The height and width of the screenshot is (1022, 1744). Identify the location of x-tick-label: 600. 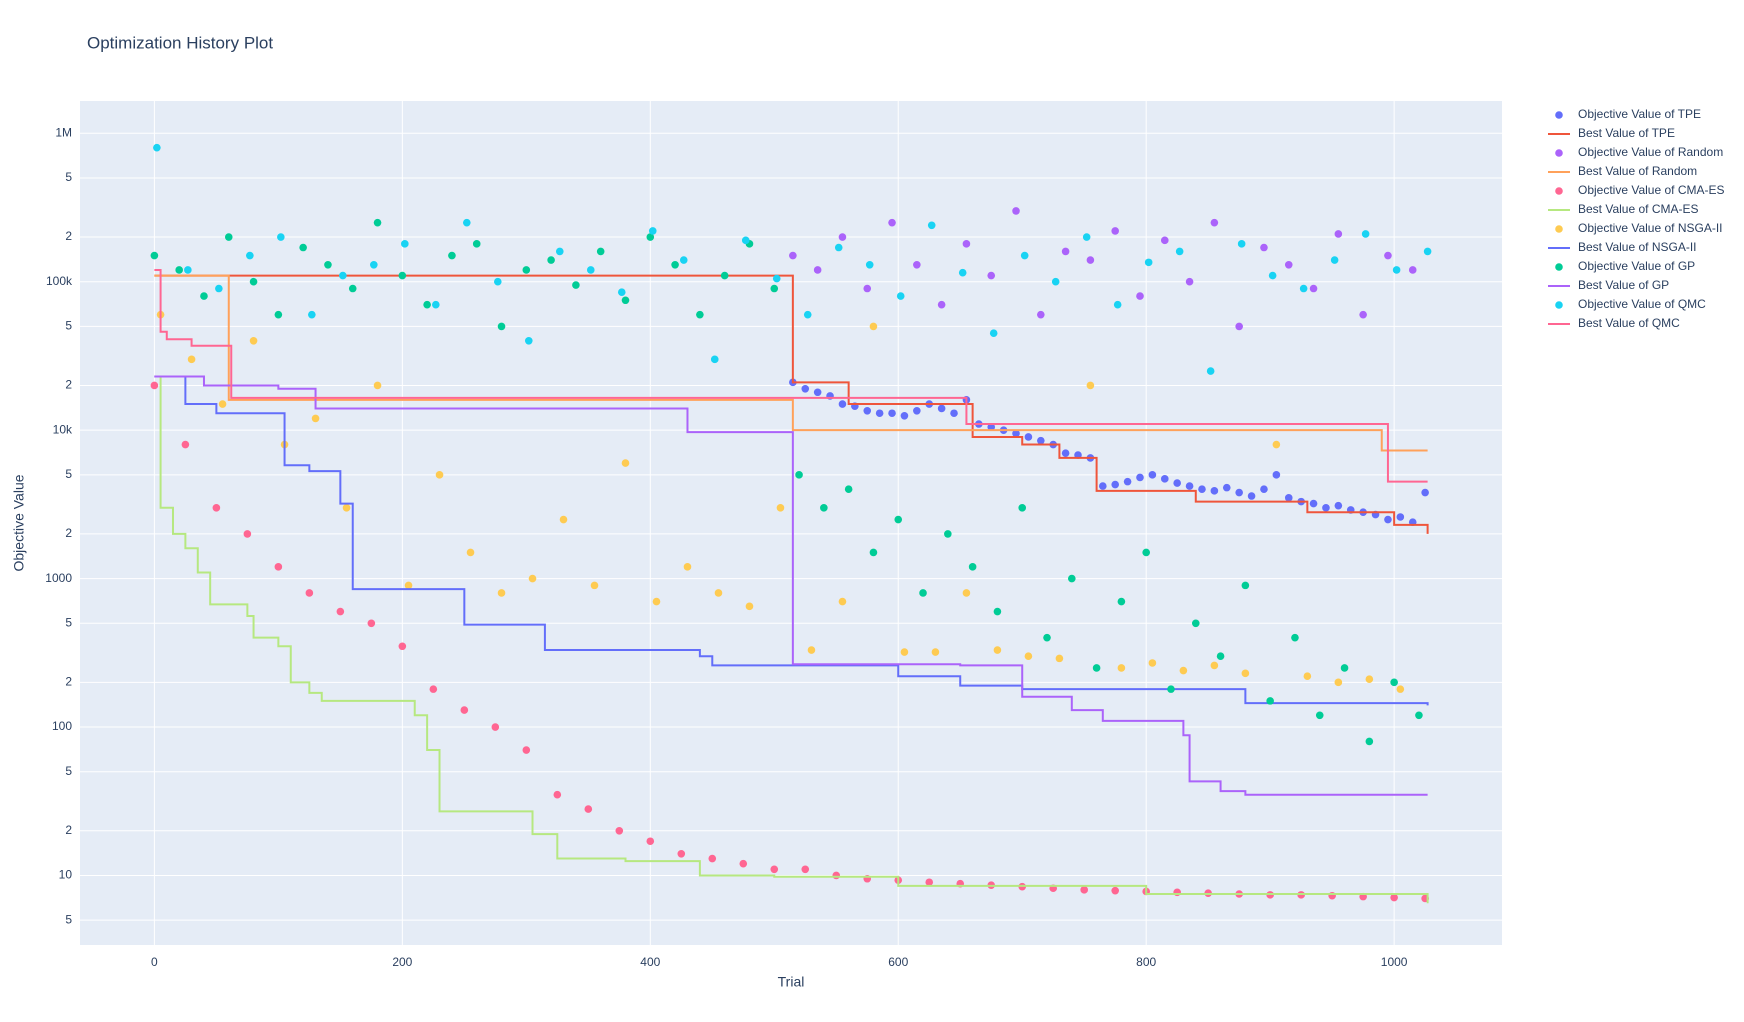
(898, 962).